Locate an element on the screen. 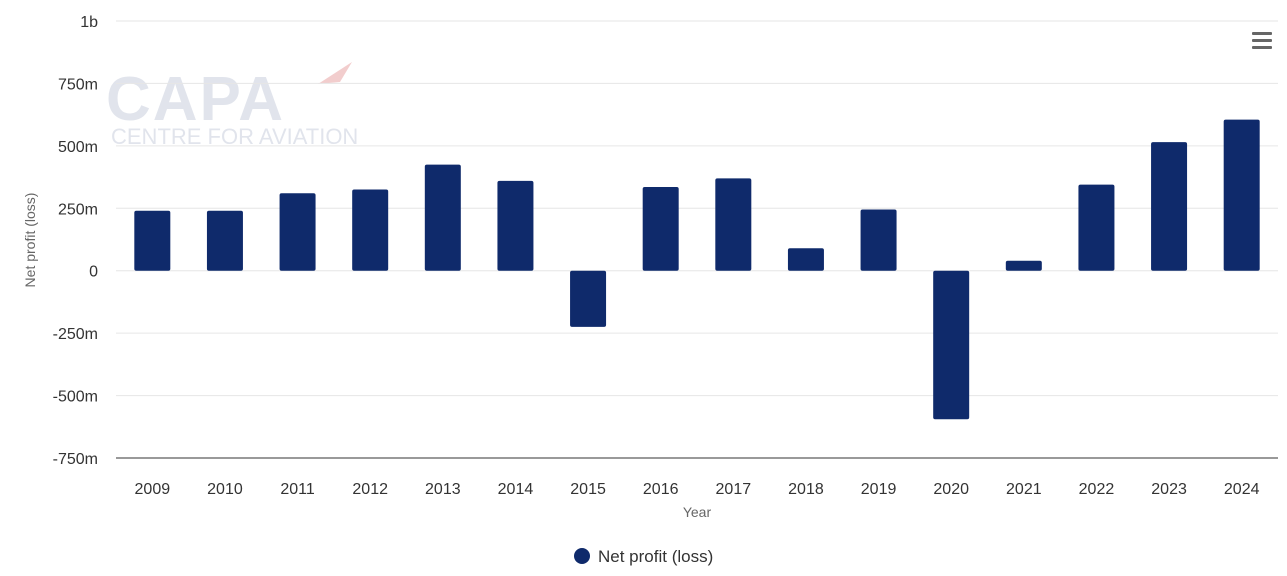  bar-2017 is located at coordinates (733, 224).